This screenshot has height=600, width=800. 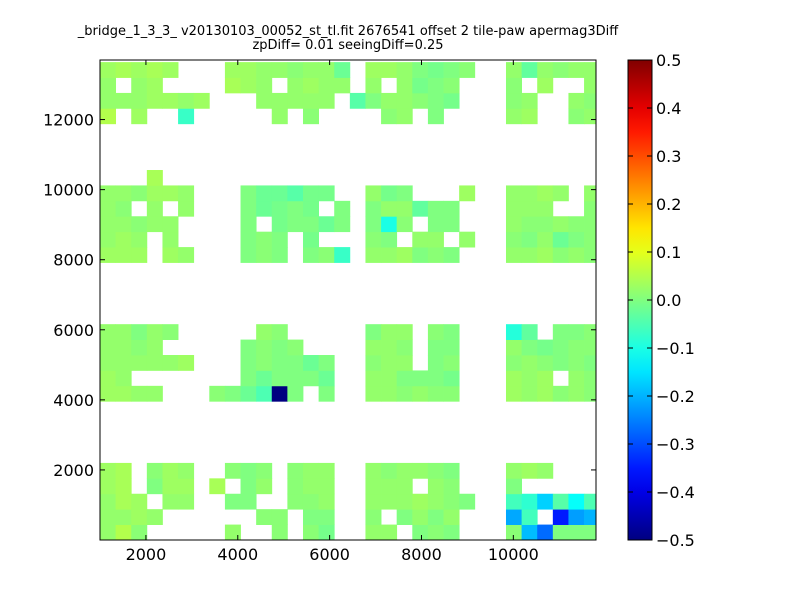 I want to click on colorbar-tick-label: 0.1, so click(x=668, y=252).